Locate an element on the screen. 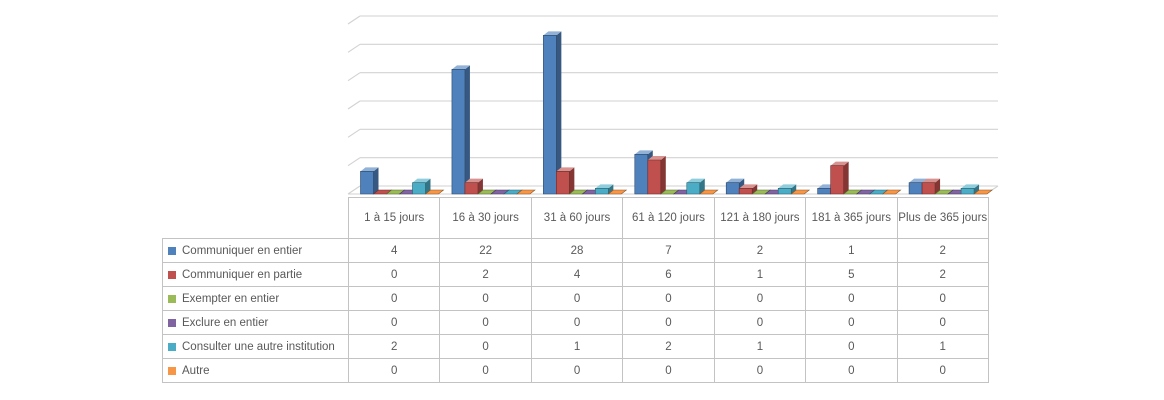  value-cell: 22 is located at coordinates (485, 250).